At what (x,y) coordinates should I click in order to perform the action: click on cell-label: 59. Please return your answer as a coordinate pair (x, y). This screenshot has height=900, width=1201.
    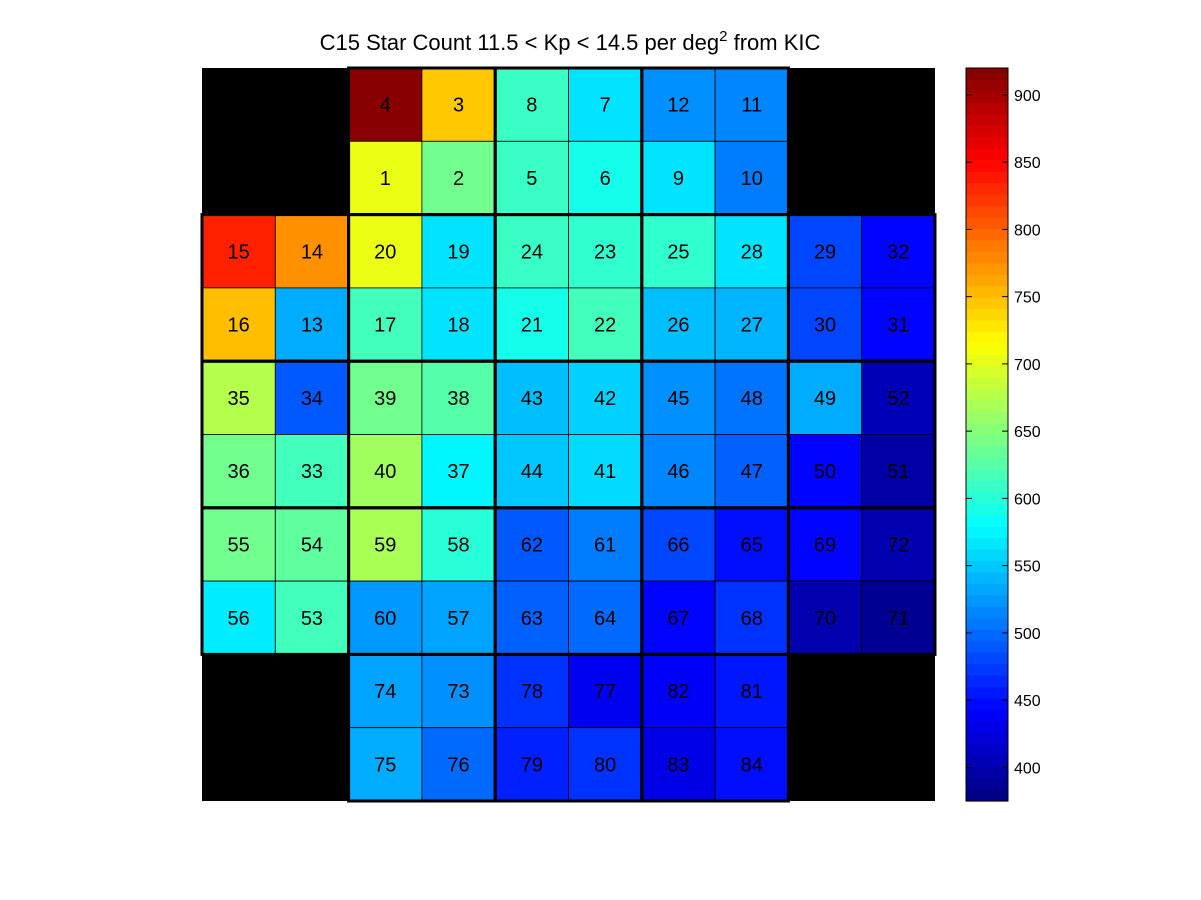
    Looking at the image, I should click on (385, 545).